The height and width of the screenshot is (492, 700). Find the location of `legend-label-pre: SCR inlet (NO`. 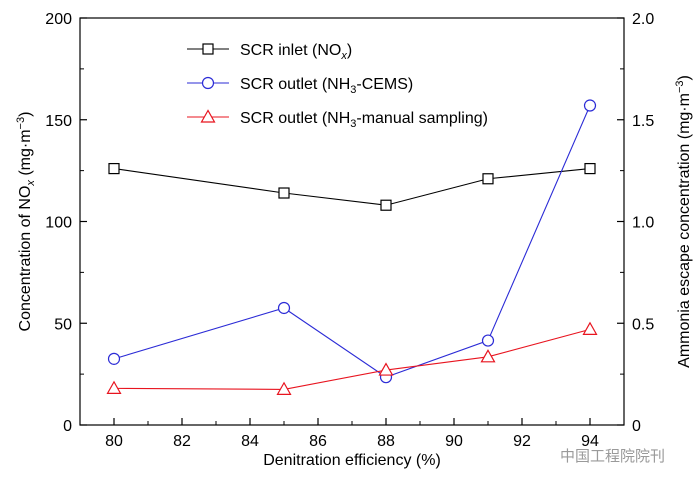

legend-label-pre: SCR inlet (NO is located at coordinates (290, 50).